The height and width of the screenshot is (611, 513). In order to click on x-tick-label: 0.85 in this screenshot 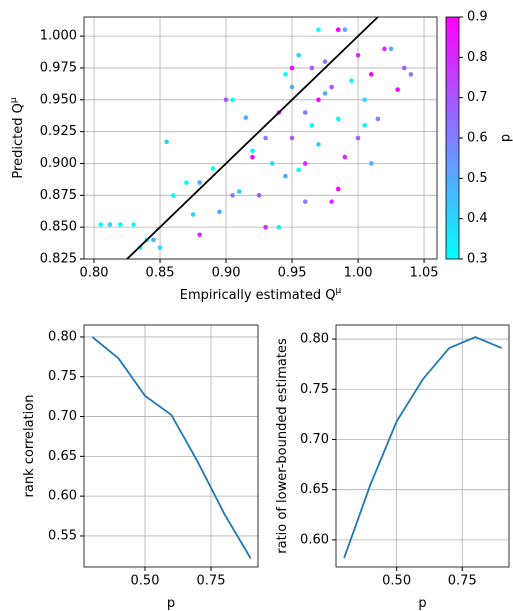, I will do `click(160, 273)`.